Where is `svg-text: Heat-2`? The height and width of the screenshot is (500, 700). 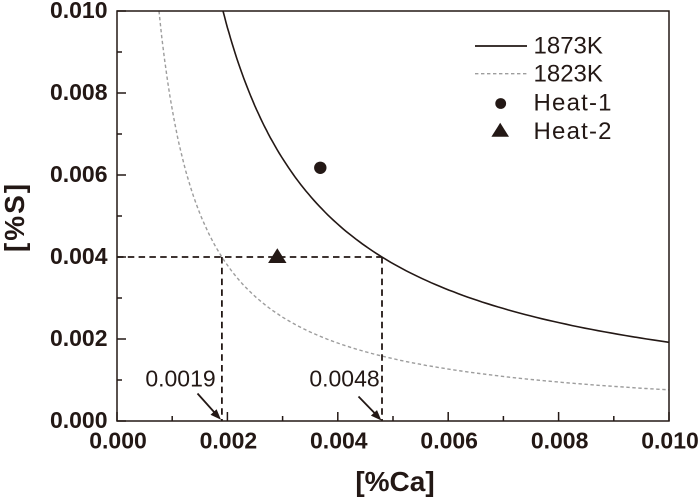 svg-text: Heat-2 is located at coordinates (573, 131).